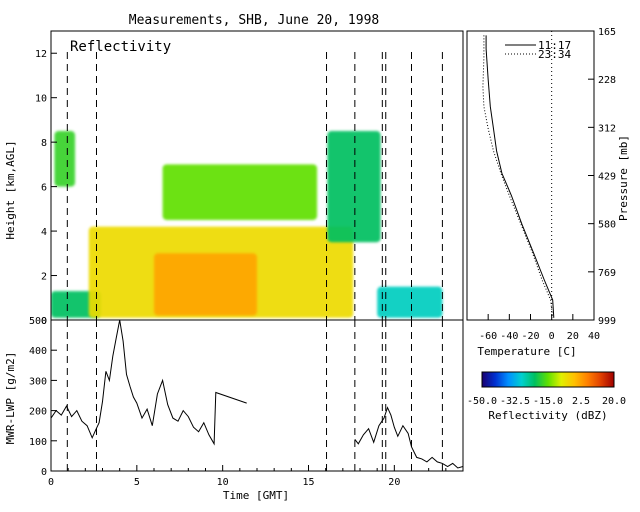  I want to click on pressure-tick-label: 312, so click(607, 128).